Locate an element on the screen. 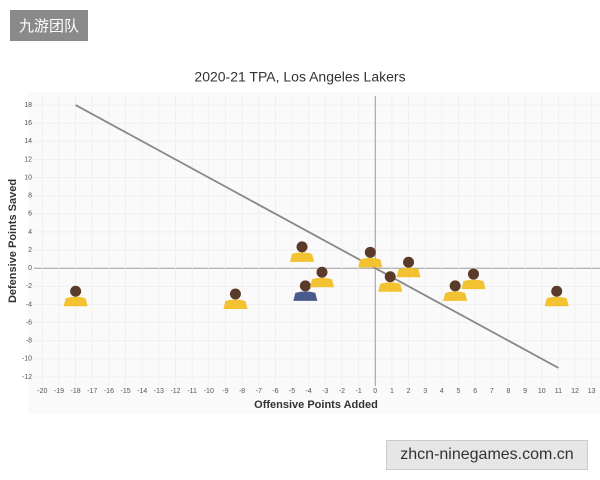 This screenshot has height=480, width=600. y-tick-label: 16 is located at coordinates (28, 123).